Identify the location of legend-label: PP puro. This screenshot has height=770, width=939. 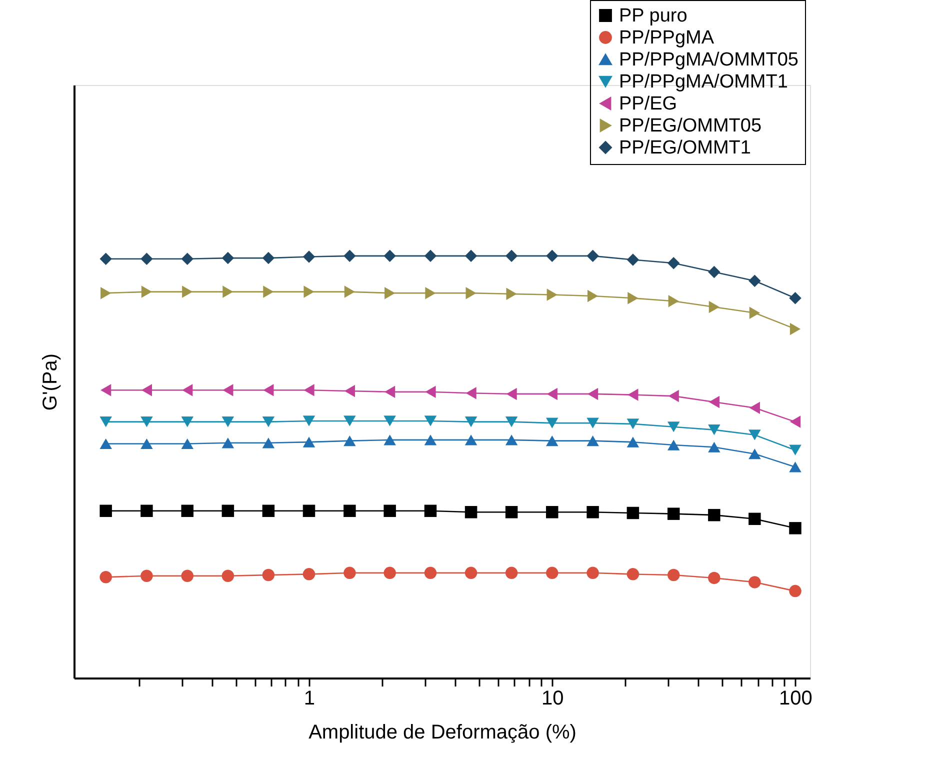
(653, 16).